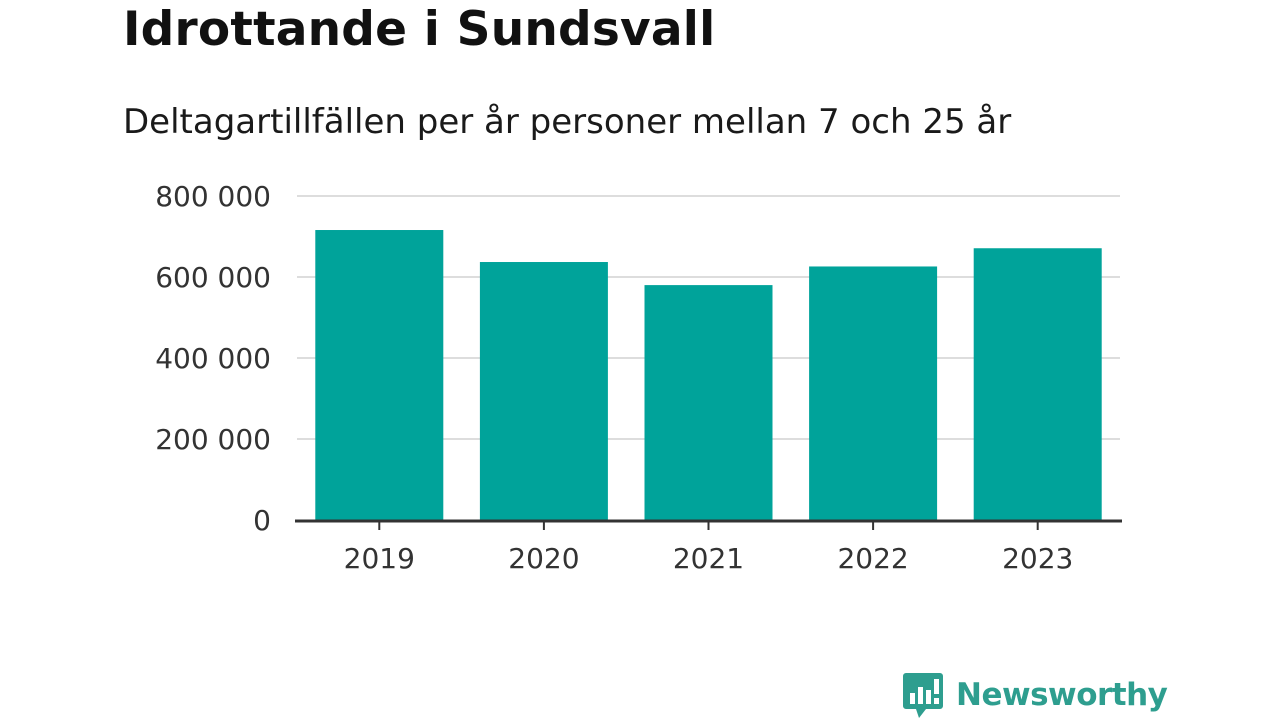 The image size is (1280, 720). I want to click on bar-2021, so click(708, 402).